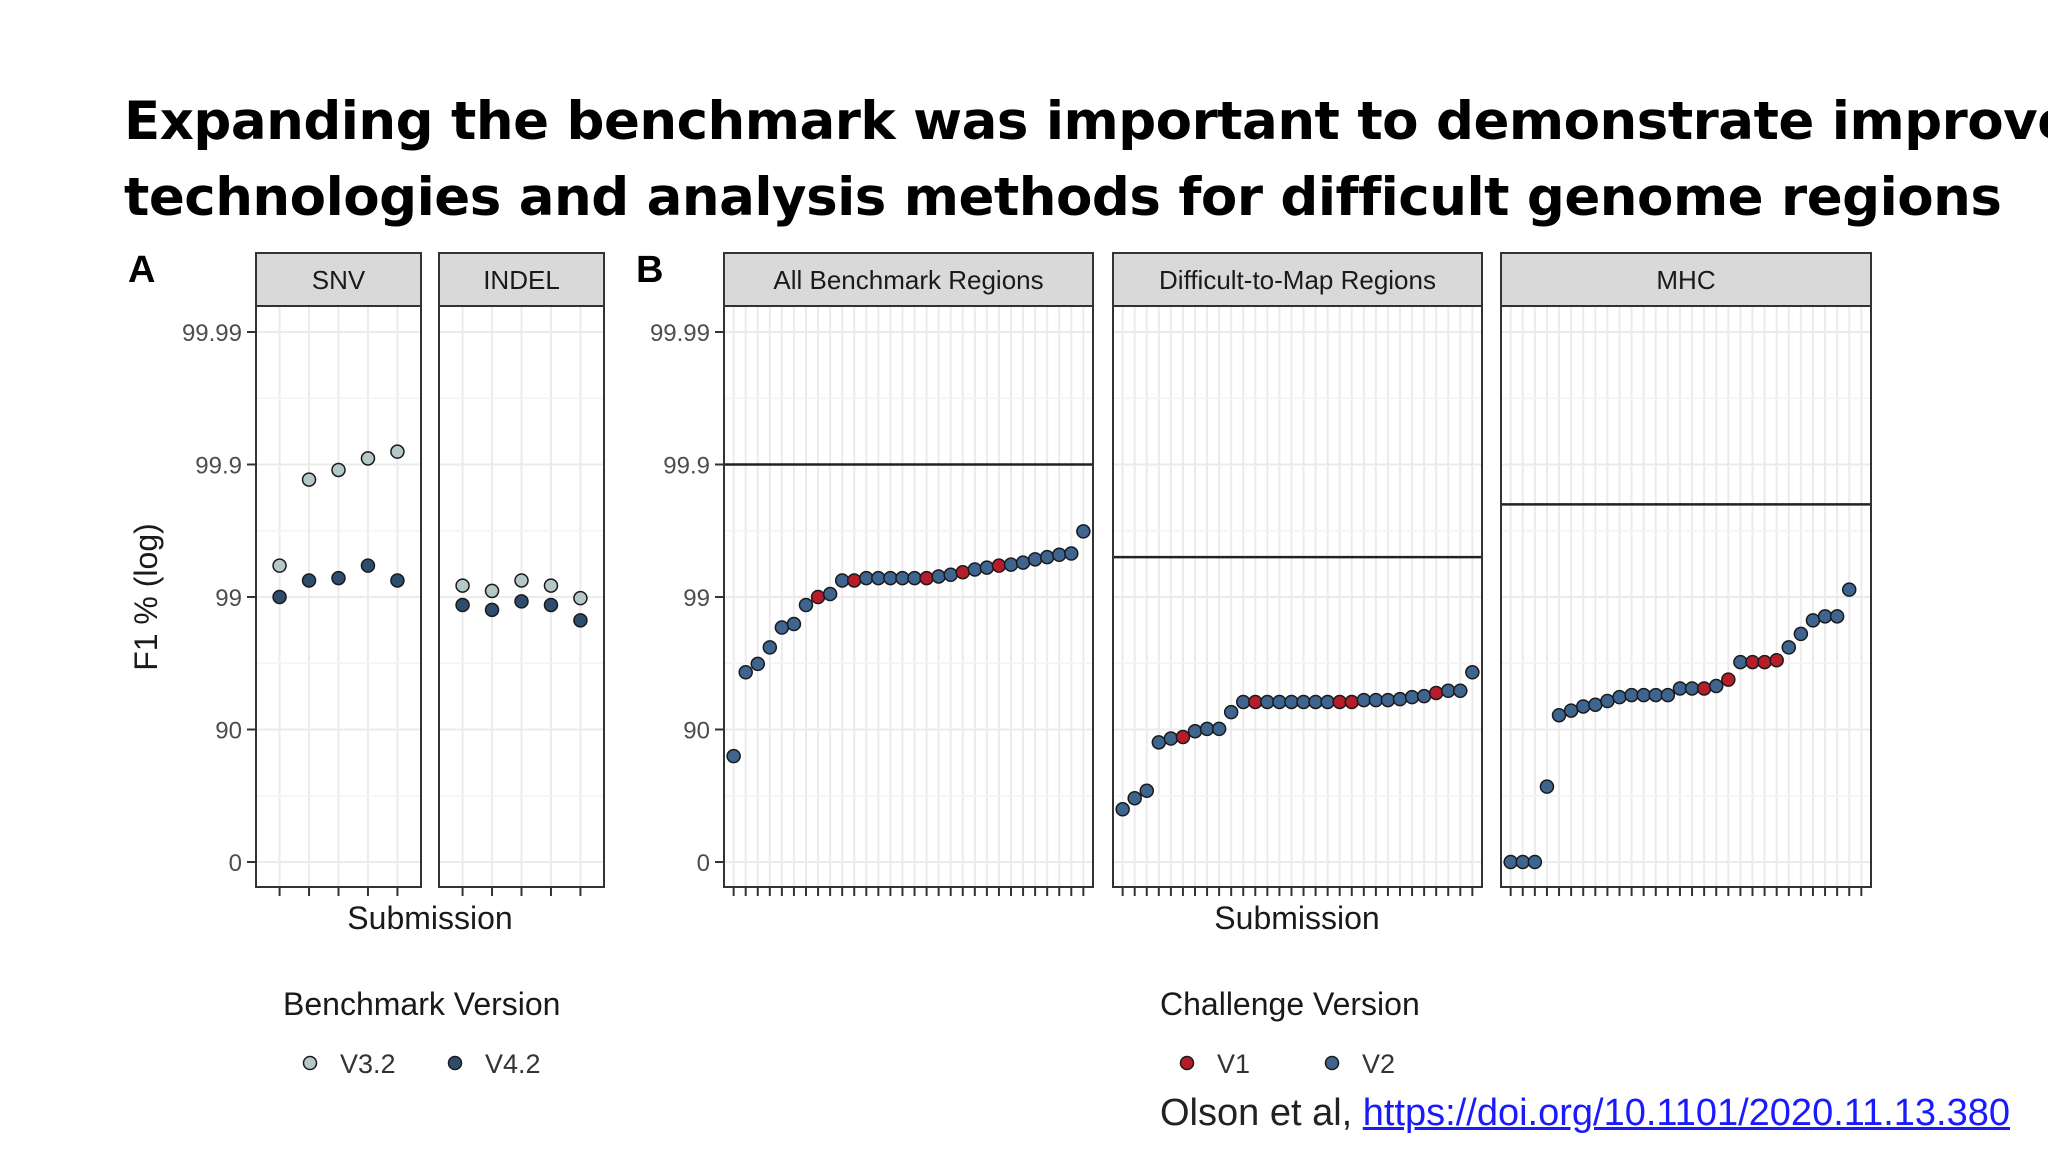 The image size is (2048, 1152). I want to click on facet-strip-label: Difficult-to-Map Regions, so click(1297, 280).